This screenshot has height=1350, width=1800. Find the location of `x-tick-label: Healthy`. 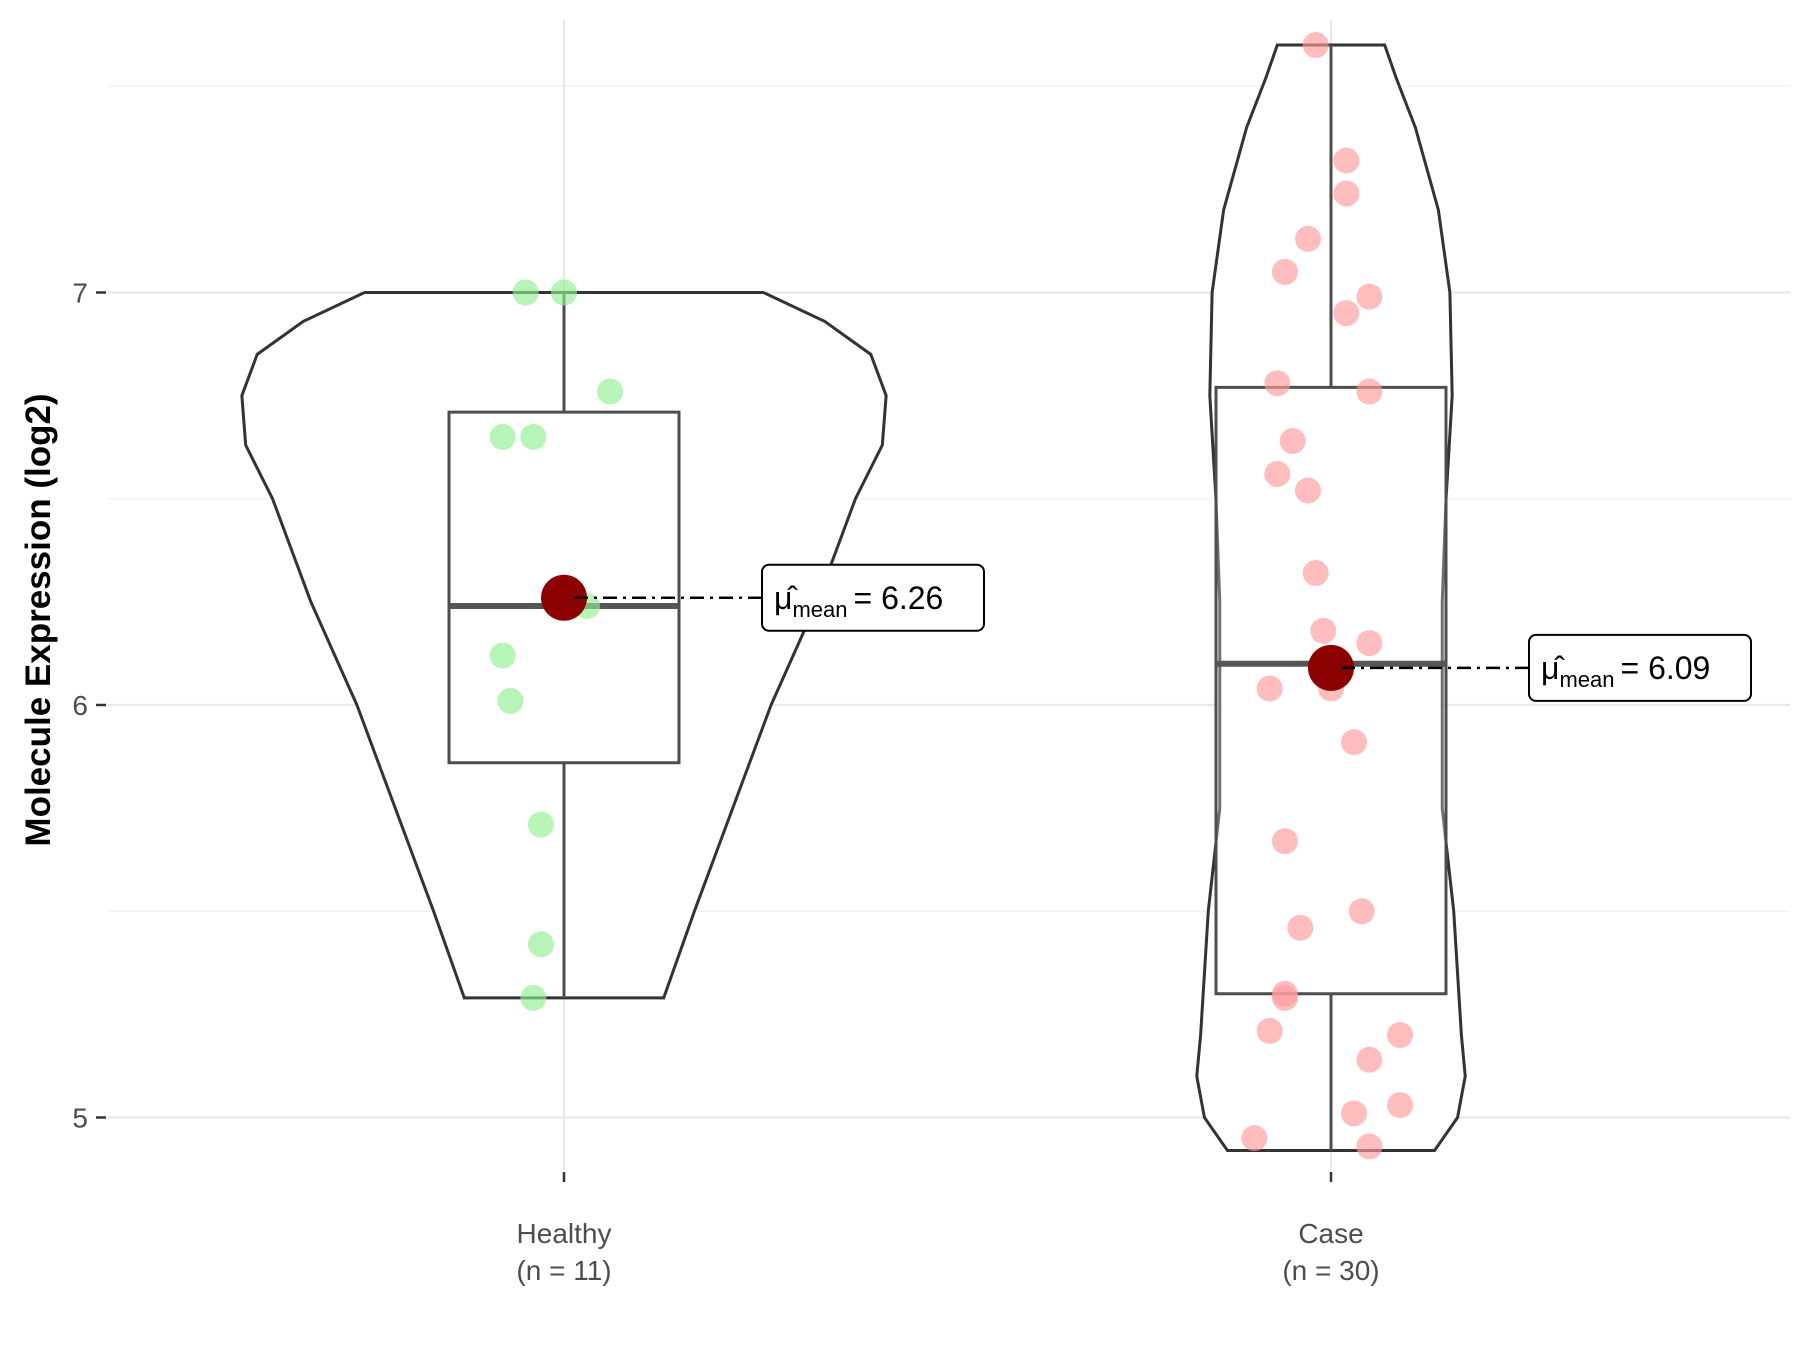

x-tick-label: Healthy is located at coordinates (564, 1233).